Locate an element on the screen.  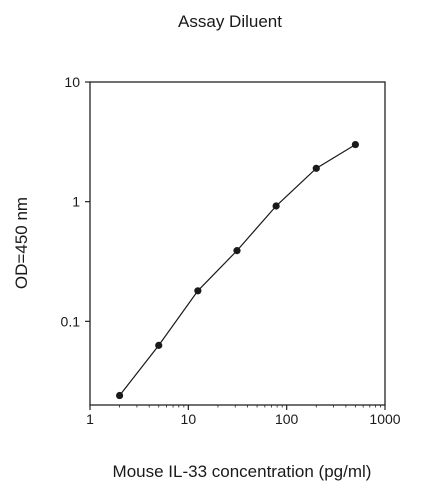
y-tick-label: 10 is located at coordinates (72, 82).